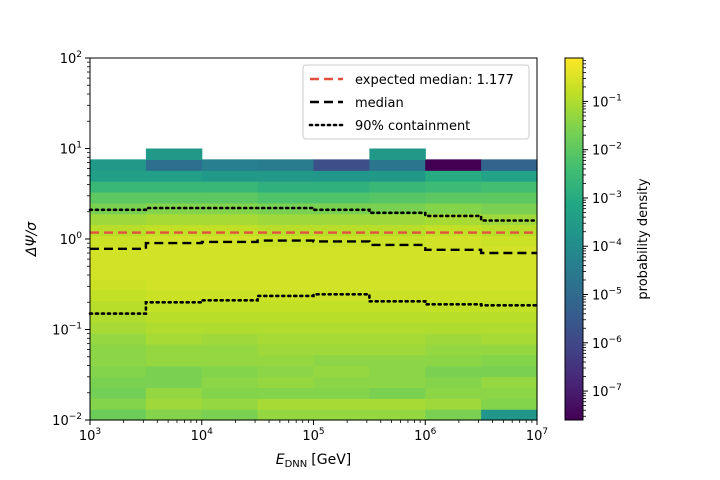  What do you see at coordinates (607, 150) in the screenshot?
I see `colorbar-tick-label: 10⁻²` at bounding box center [607, 150].